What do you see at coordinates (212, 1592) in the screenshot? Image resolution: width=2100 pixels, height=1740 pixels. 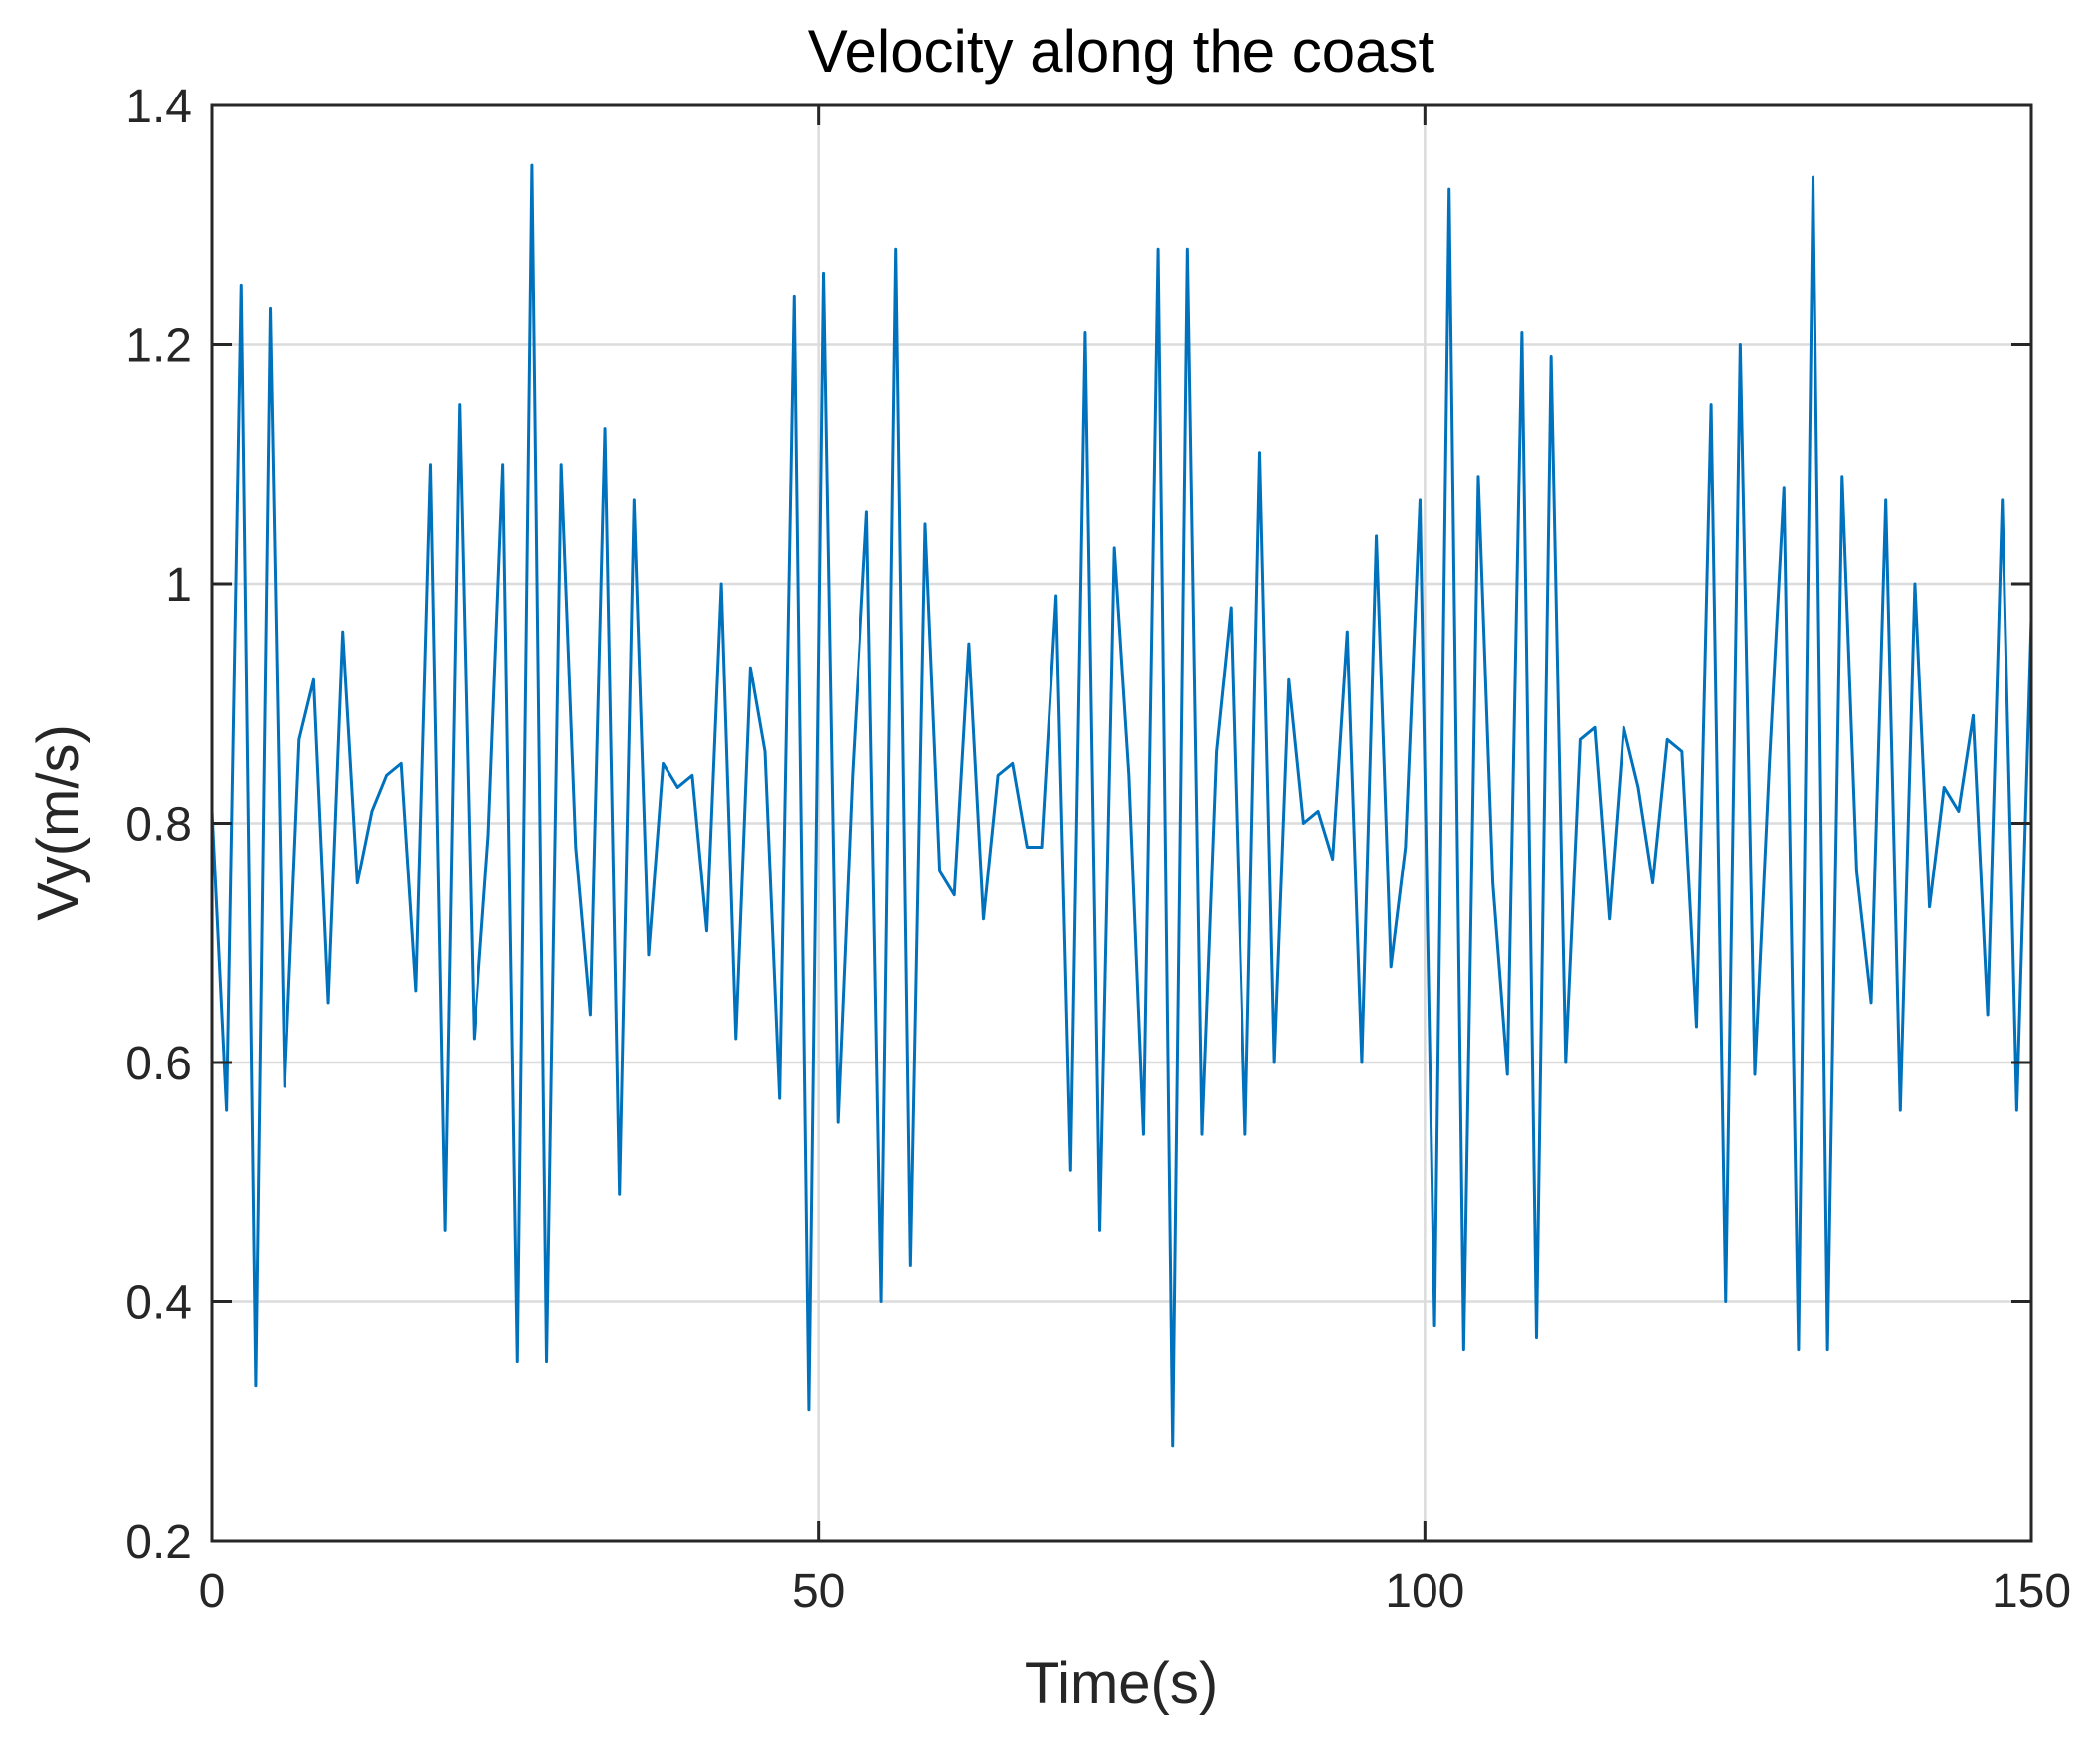 I see `x-tick-label: 0` at bounding box center [212, 1592].